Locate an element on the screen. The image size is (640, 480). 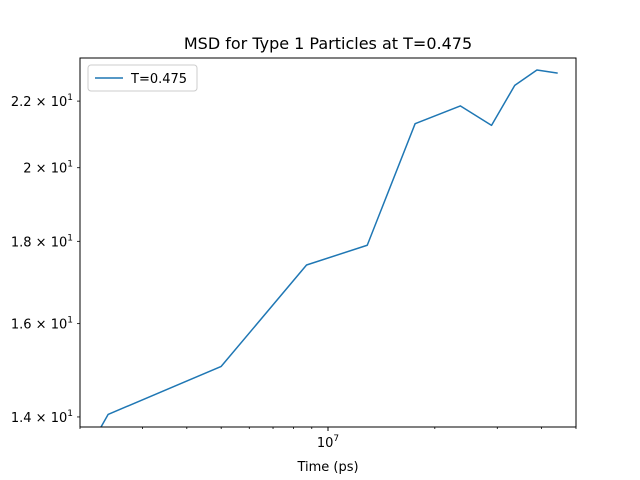
legend: T=0.475 is located at coordinates (142, 78).